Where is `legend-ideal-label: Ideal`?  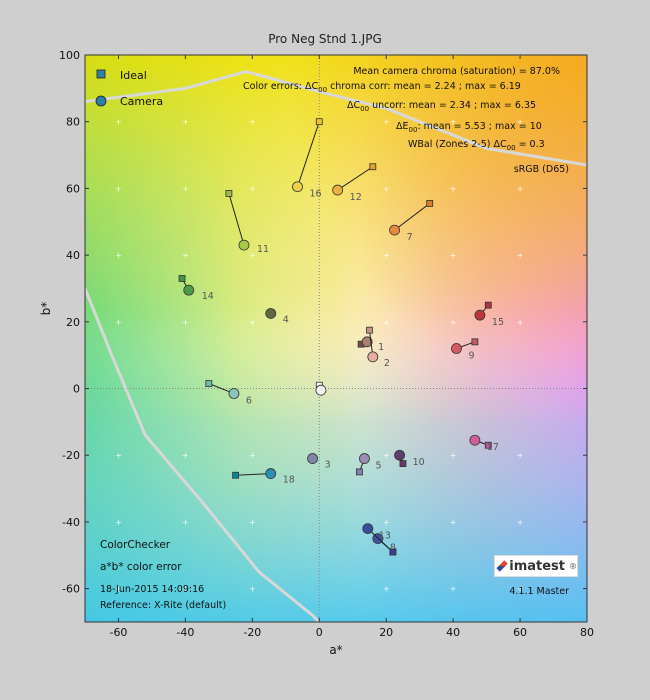 legend-ideal-label: Ideal is located at coordinates (133, 75).